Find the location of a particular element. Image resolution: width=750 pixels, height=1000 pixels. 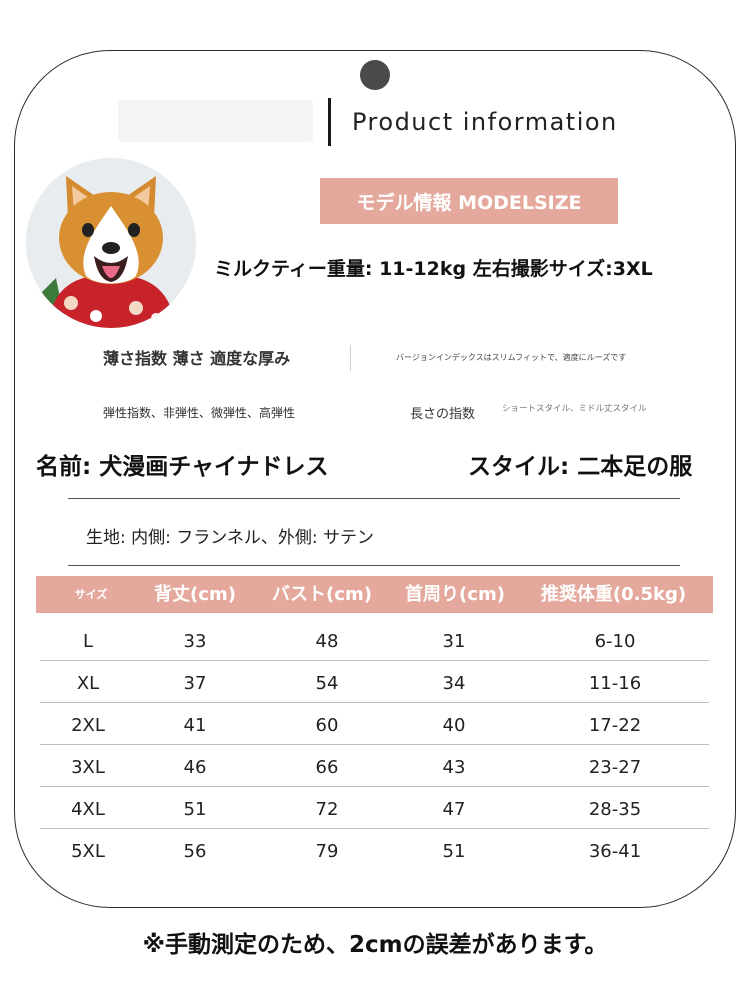

page-title: Product information is located at coordinates (485, 122).